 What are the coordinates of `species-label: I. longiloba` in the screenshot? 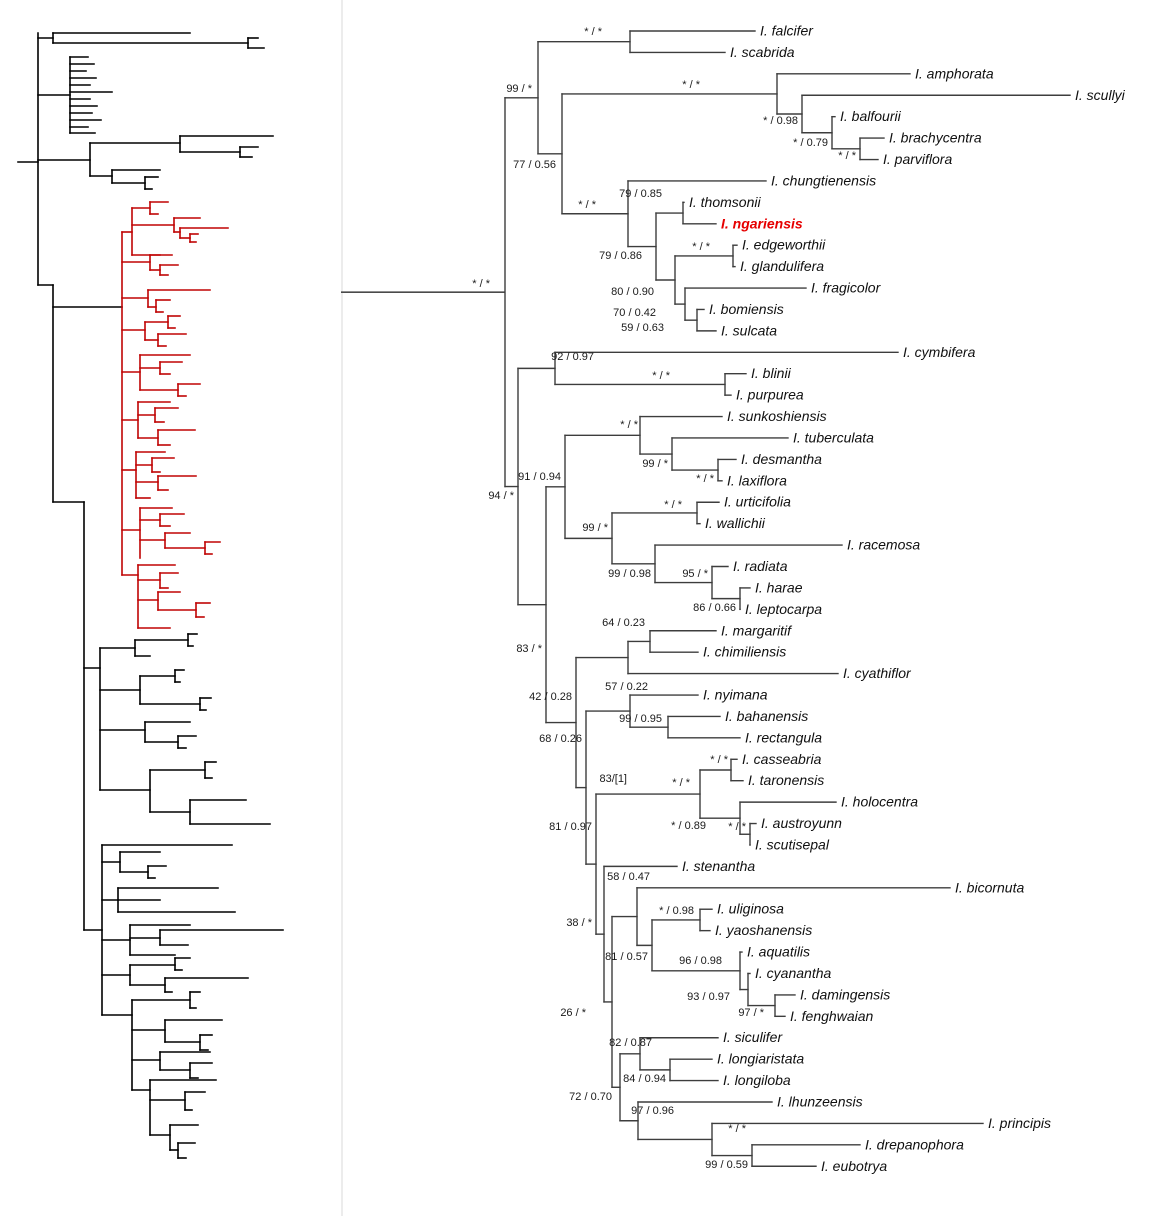 It's located at (757, 1080).